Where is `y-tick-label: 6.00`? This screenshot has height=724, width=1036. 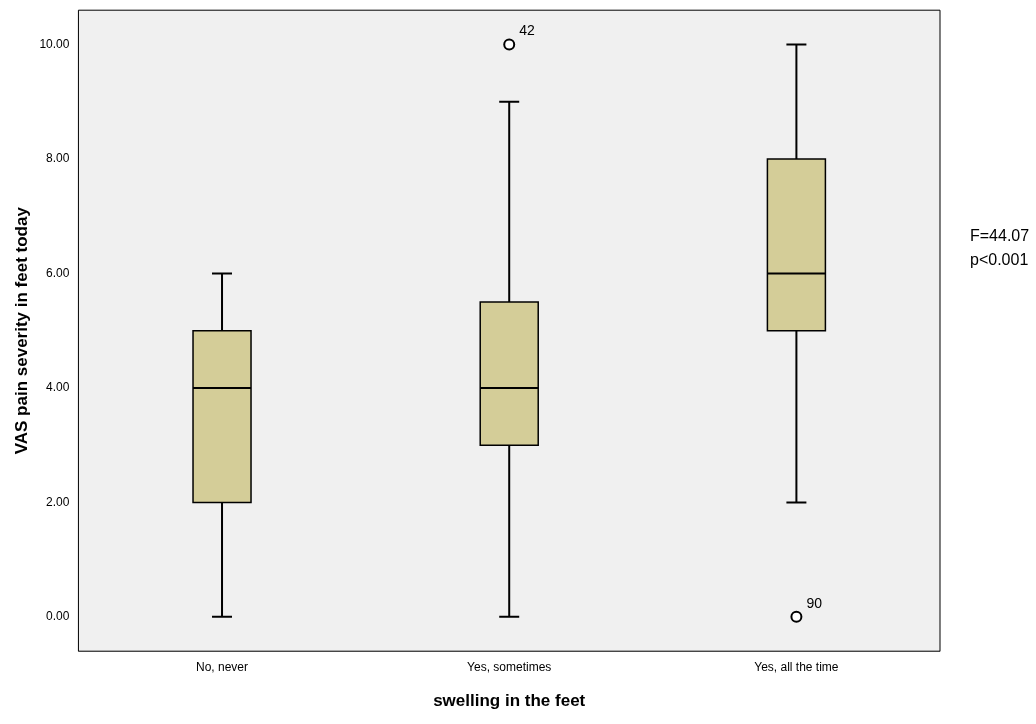
y-tick-label: 6.00 is located at coordinates (58, 272).